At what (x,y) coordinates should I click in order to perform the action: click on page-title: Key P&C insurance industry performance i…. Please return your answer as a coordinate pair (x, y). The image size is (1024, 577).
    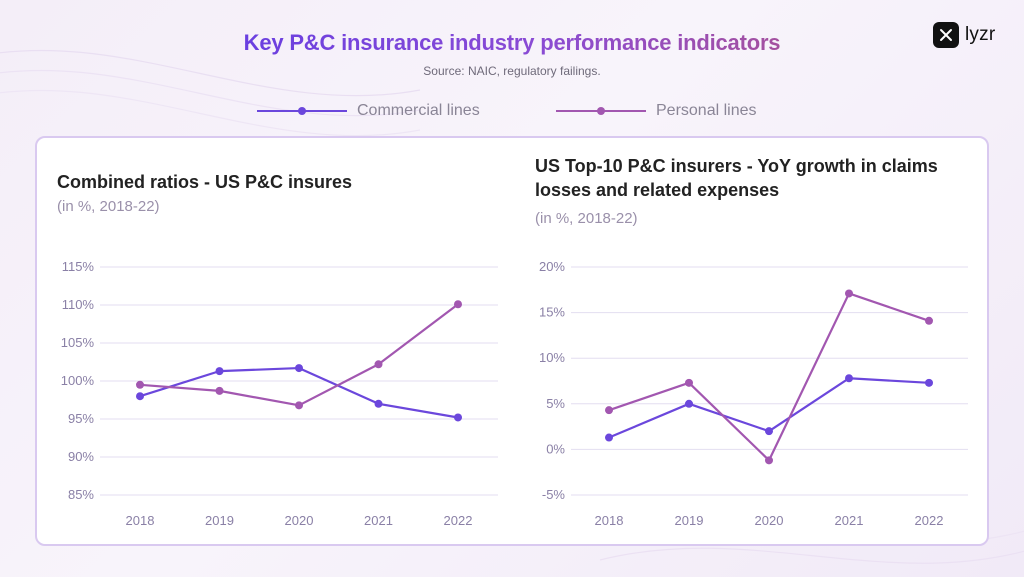
    Looking at the image, I should click on (512, 42).